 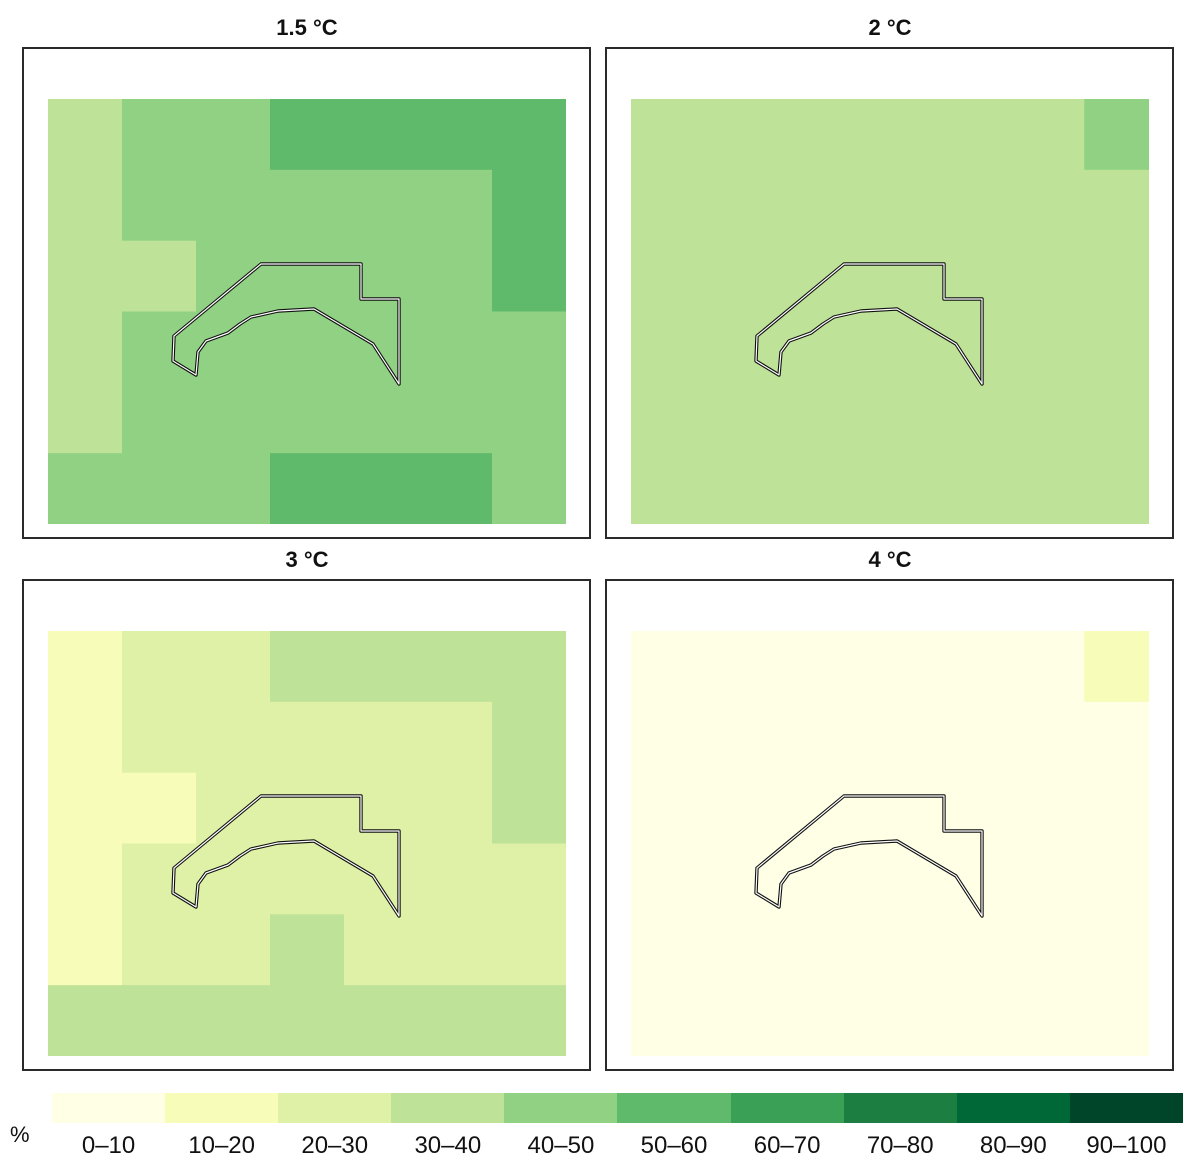 What do you see at coordinates (890, 27) in the screenshot?
I see `panel-title-2: 2 °C` at bounding box center [890, 27].